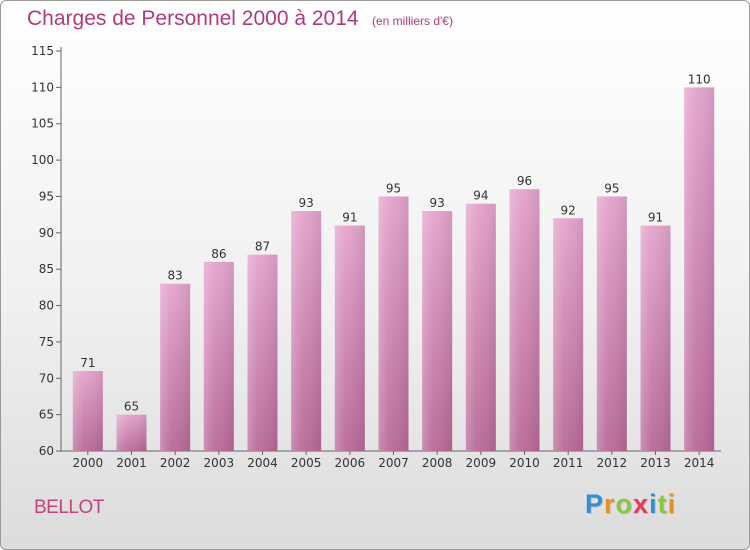  Describe the element at coordinates (69, 507) in the screenshot. I see `commune-name: BELLOT` at that location.